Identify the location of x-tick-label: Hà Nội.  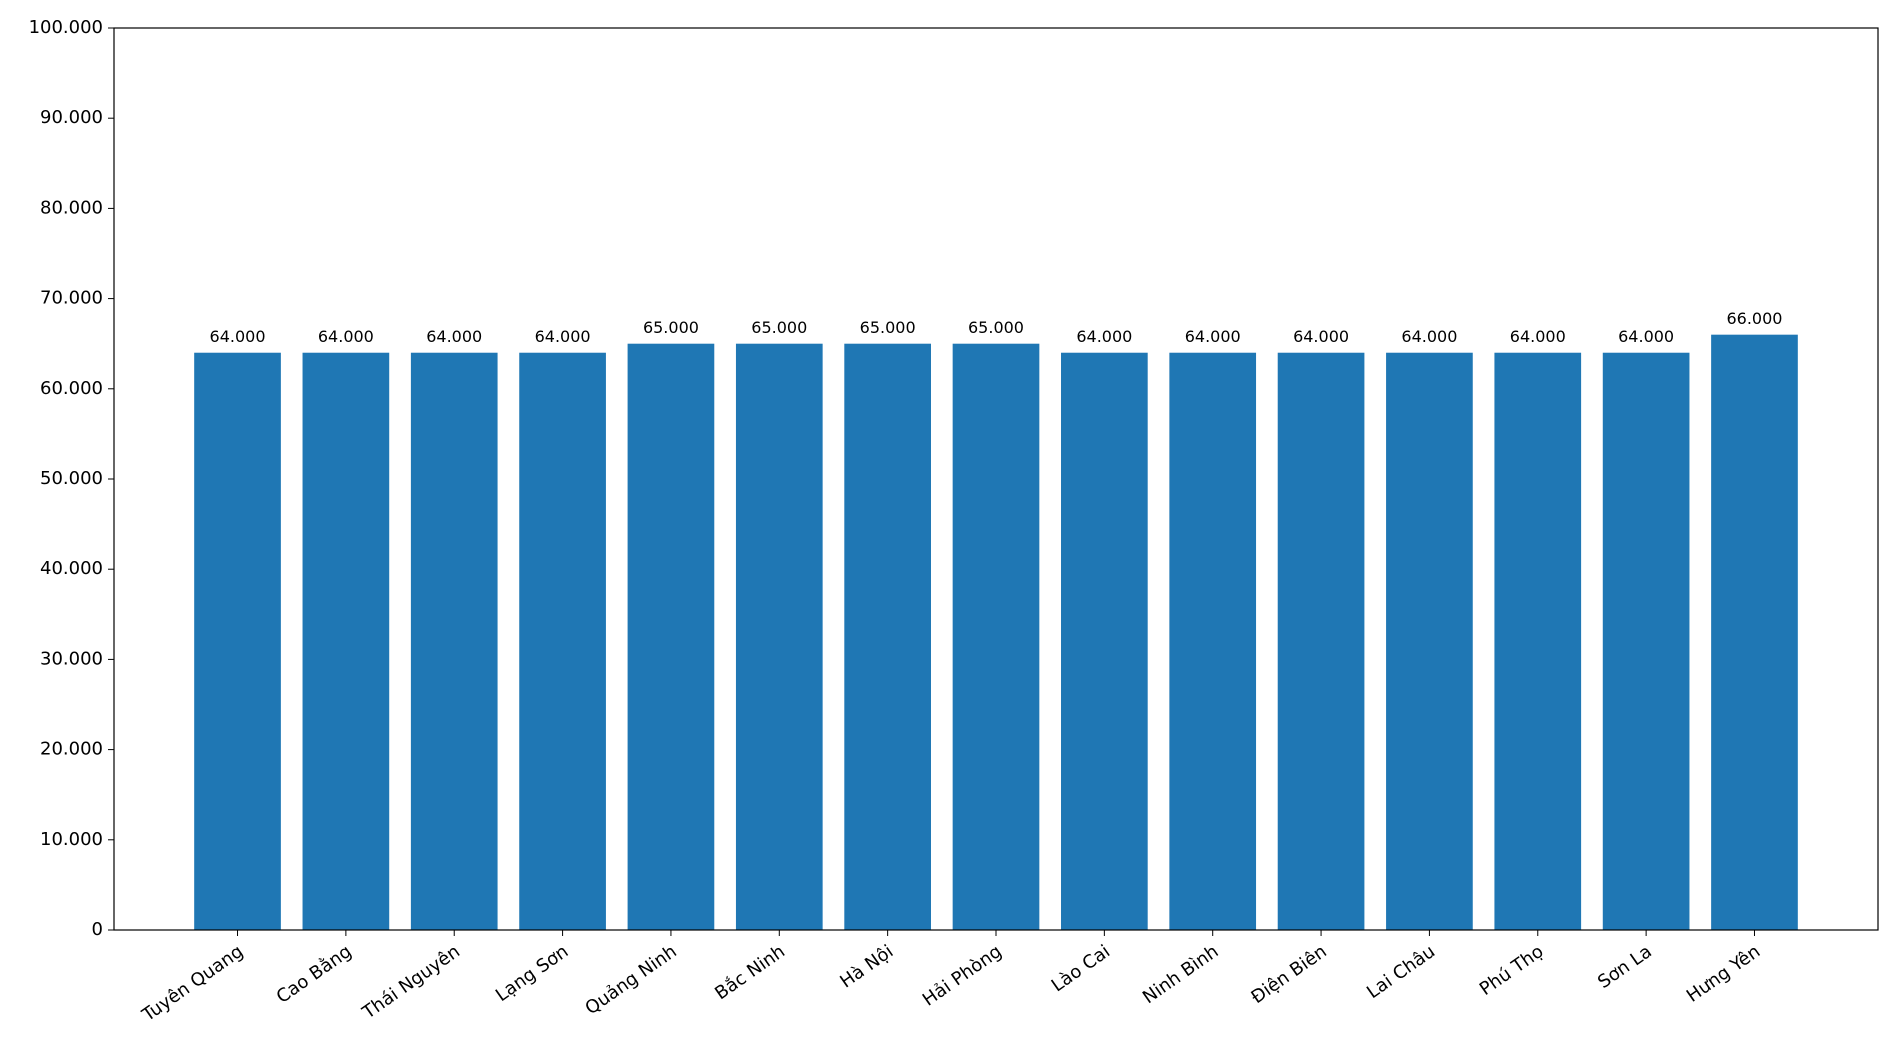
(866, 966).